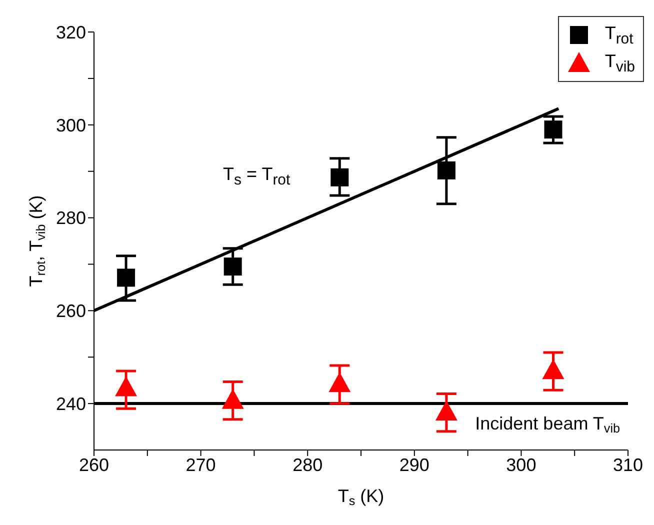 The height and width of the screenshot is (525, 654). What do you see at coordinates (71, 218) in the screenshot?
I see `y-tick-label: 280` at bounding box center [71, 218].